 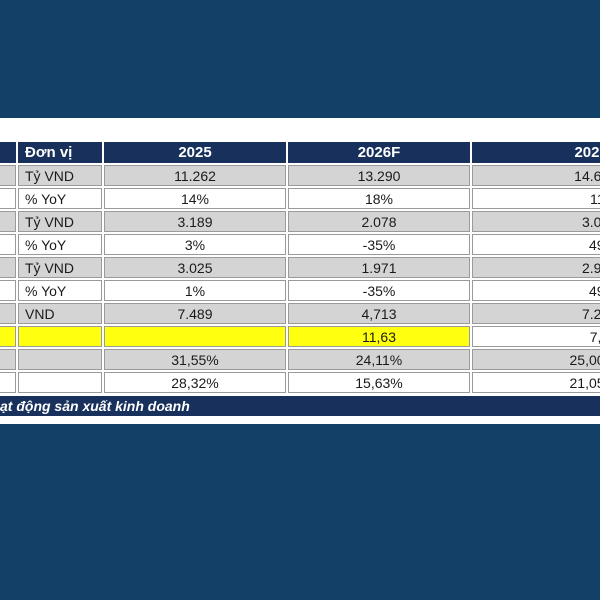 I want to click on unit-cell: VND, so click(x=60, y=313).